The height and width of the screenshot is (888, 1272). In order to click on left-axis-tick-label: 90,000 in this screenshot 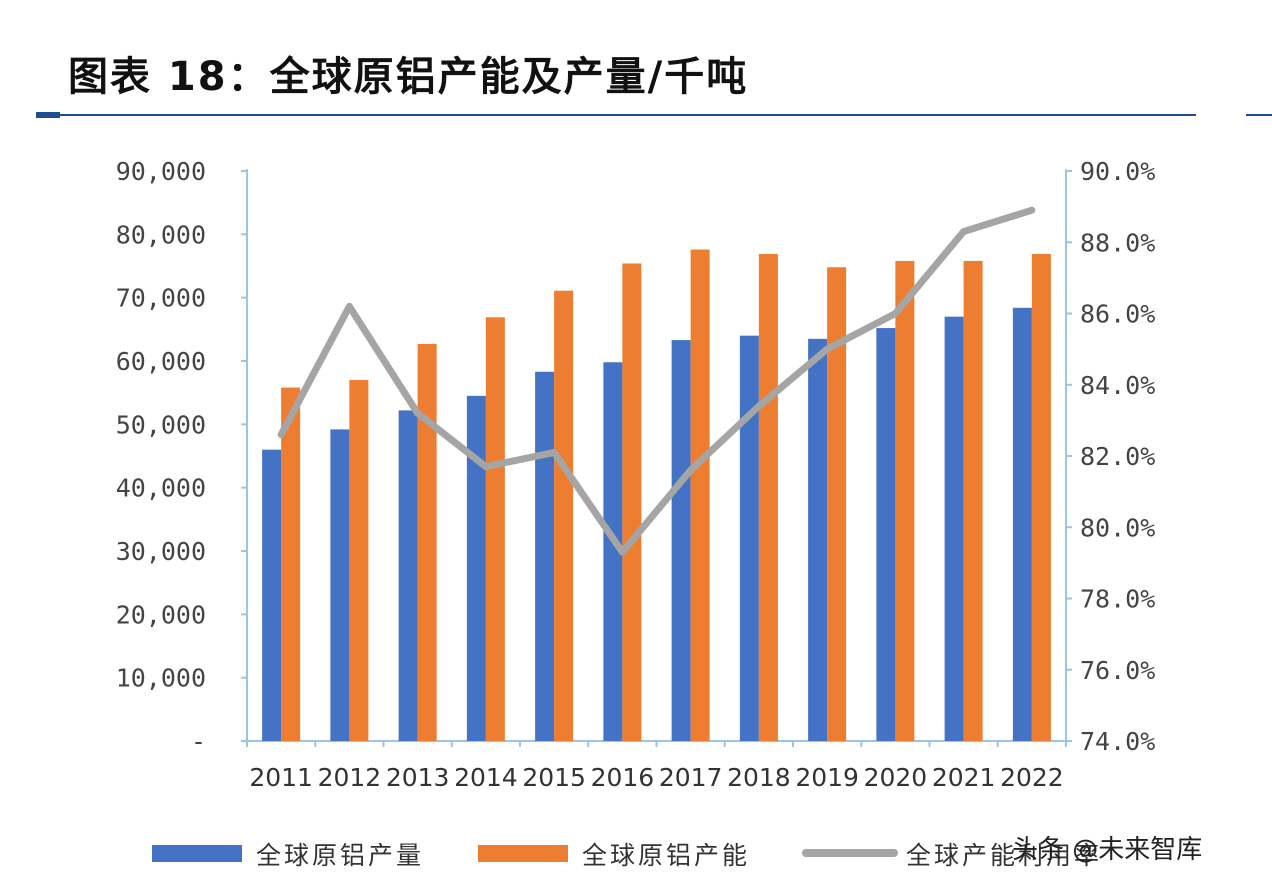, I will do `click(161, 171)`.